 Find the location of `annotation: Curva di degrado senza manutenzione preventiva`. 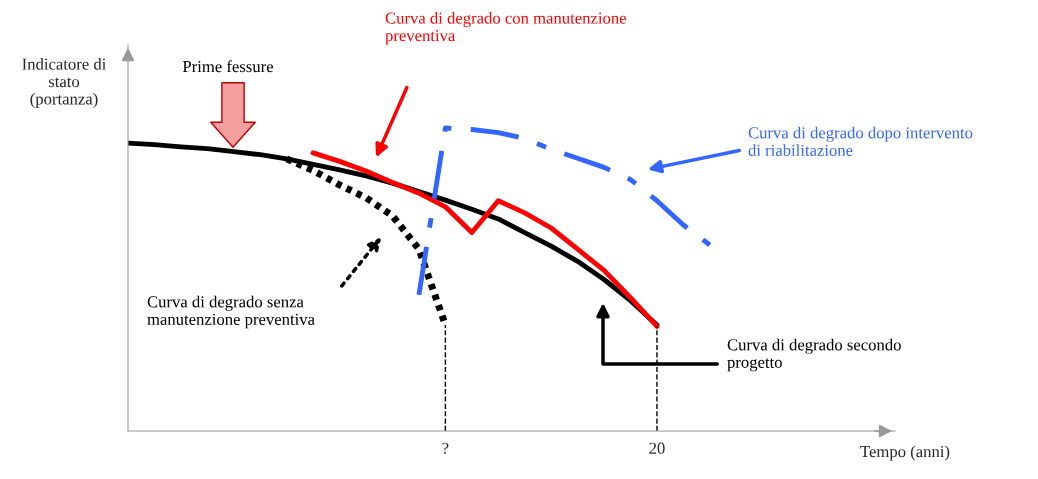

annotation: Curva di degrado senza manutenzione preventiva is located at coordinates (231, 312).